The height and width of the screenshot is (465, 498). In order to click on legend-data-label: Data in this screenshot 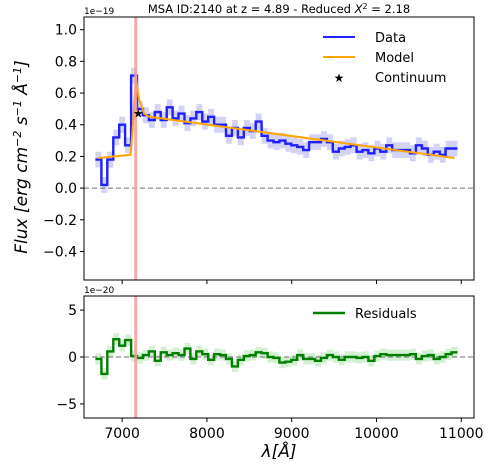, I will do `click(390, 38)`.